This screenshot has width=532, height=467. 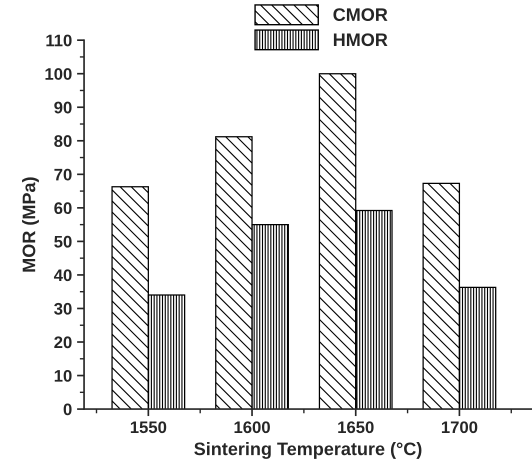 I want to click on y-axis-title: MOR (MPa), so click(x=30, y=224).